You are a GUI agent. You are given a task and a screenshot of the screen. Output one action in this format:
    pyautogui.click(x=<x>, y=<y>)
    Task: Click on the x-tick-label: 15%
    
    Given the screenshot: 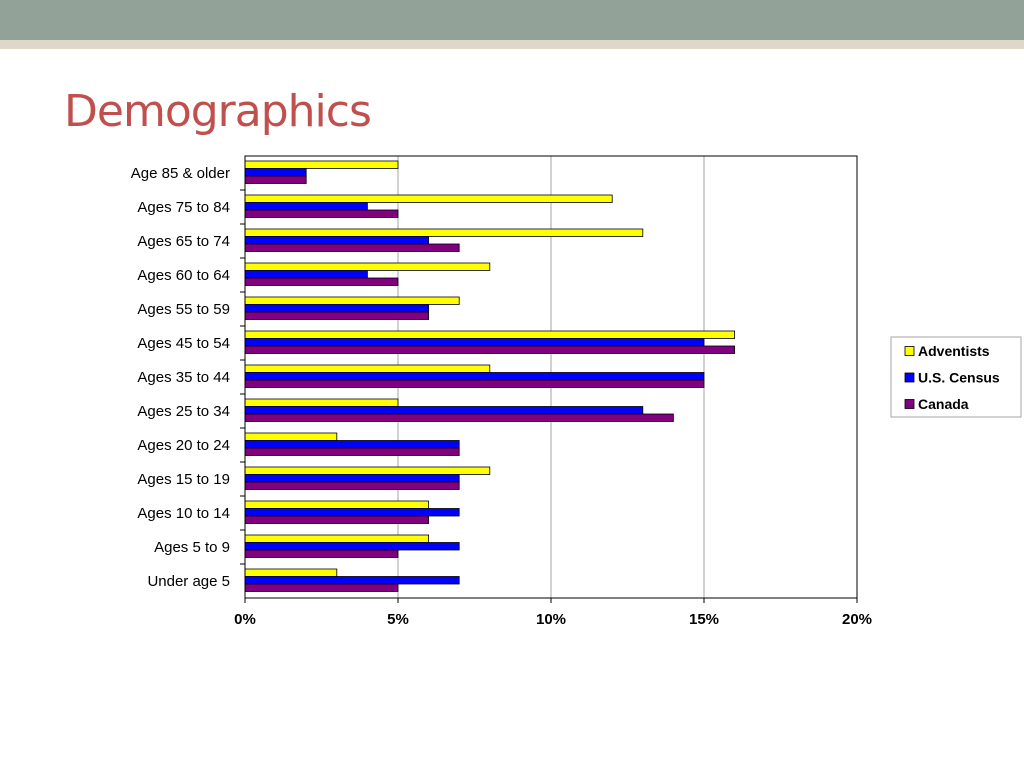 What is the action you would take?
    pyautogui.click(x=704, y=619)
    